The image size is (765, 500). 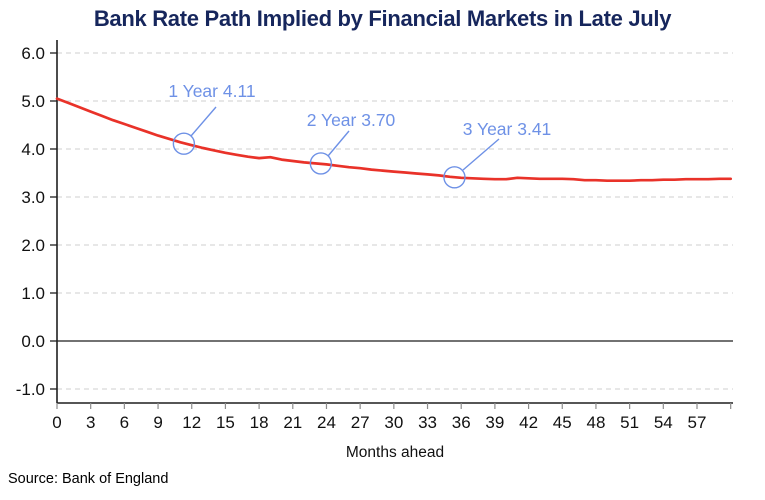 What do you see at coordinates (427, 422) in the screenshot?
I see `x-tick-label: 33` at bounding box center [427, 422].